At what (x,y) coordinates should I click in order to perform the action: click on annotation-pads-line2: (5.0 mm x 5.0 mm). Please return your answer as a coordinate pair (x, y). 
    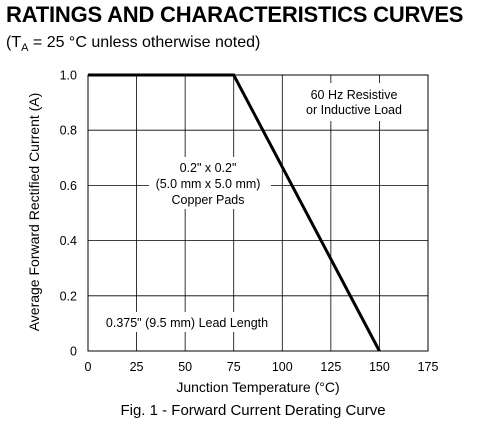
    Looking at the image, I should click on (208, 184).